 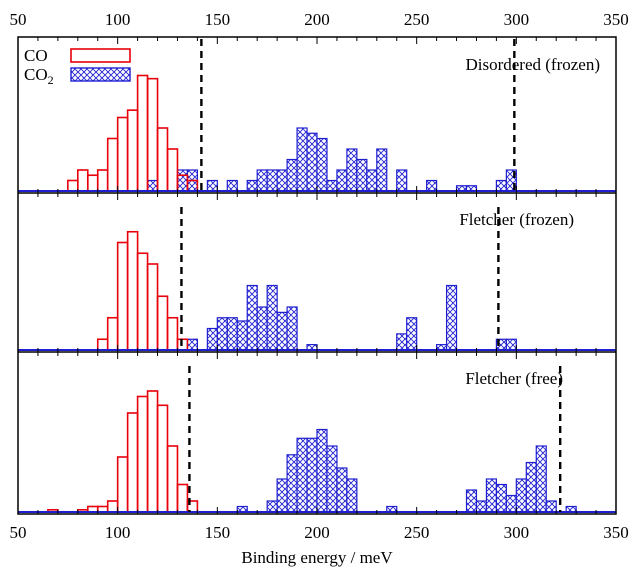 What do you see at coordinates (18, 19) in the screenshot?
I see `top-tick-label: 50` at bounding box center [18, 19].